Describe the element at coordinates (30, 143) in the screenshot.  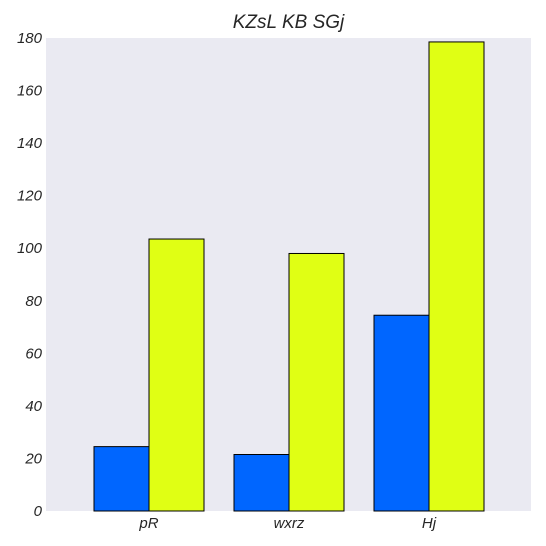
I see `y-tick-label: 140` at that location.